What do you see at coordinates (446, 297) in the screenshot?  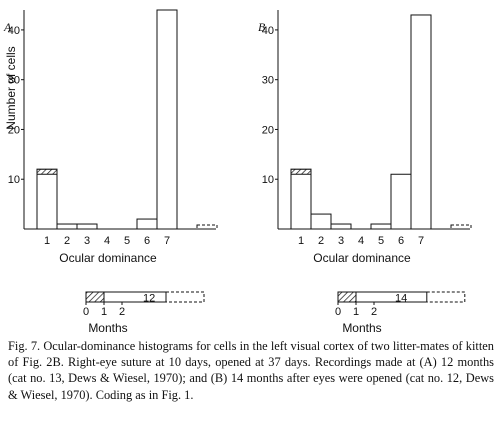 I see `panel-b-timeline-dashed-extension` at bounding box center [446, 297].